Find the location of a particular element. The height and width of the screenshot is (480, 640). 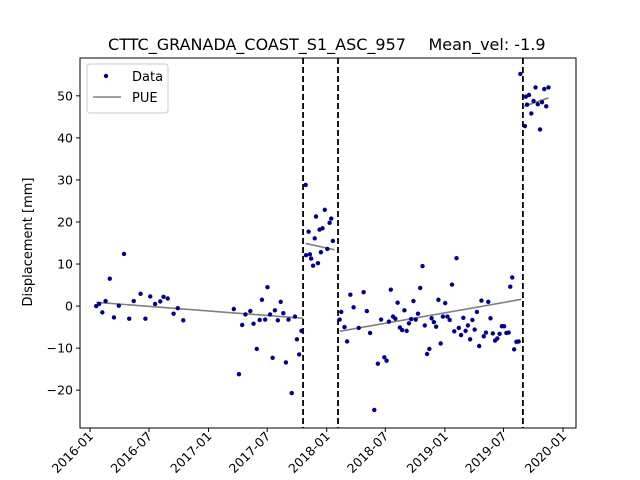

legend-marker-data is located at coordinates (106, 76).